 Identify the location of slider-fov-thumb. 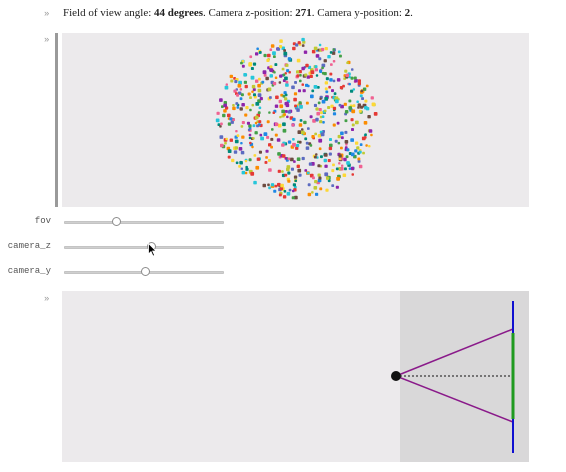
(116, 221).